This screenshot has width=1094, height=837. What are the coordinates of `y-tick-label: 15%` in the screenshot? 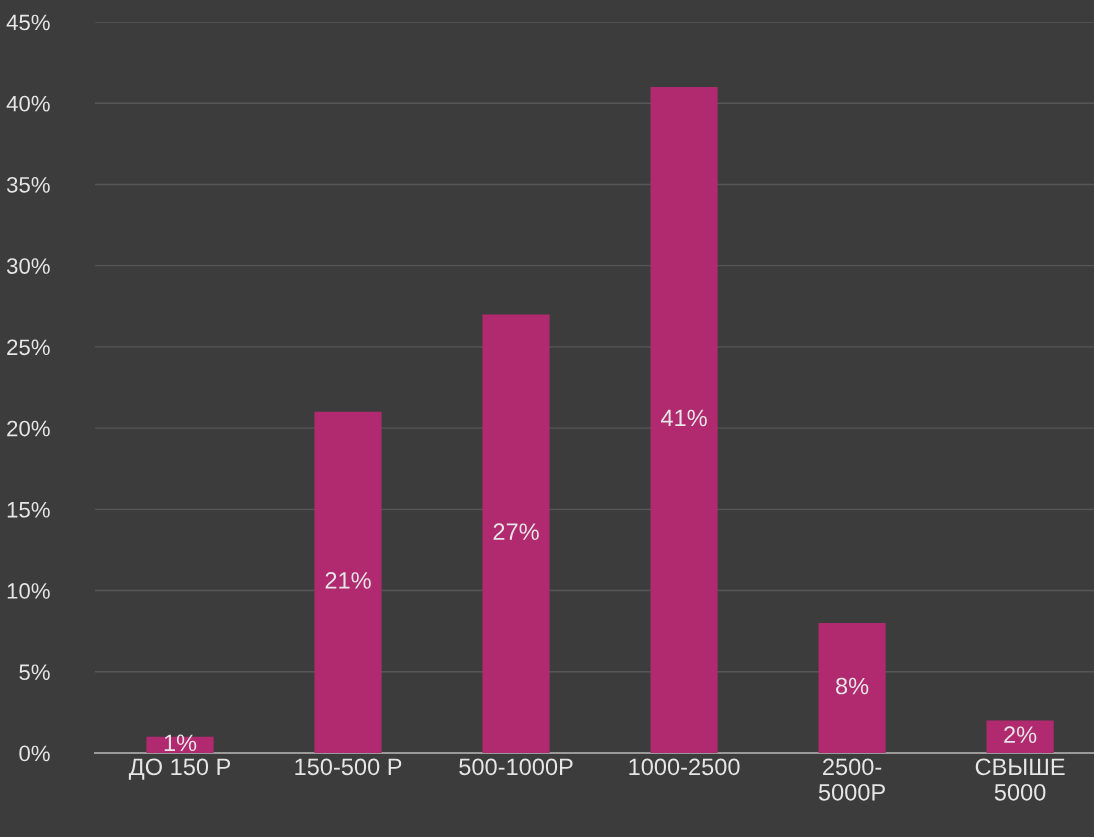 It's located at (28, 509).